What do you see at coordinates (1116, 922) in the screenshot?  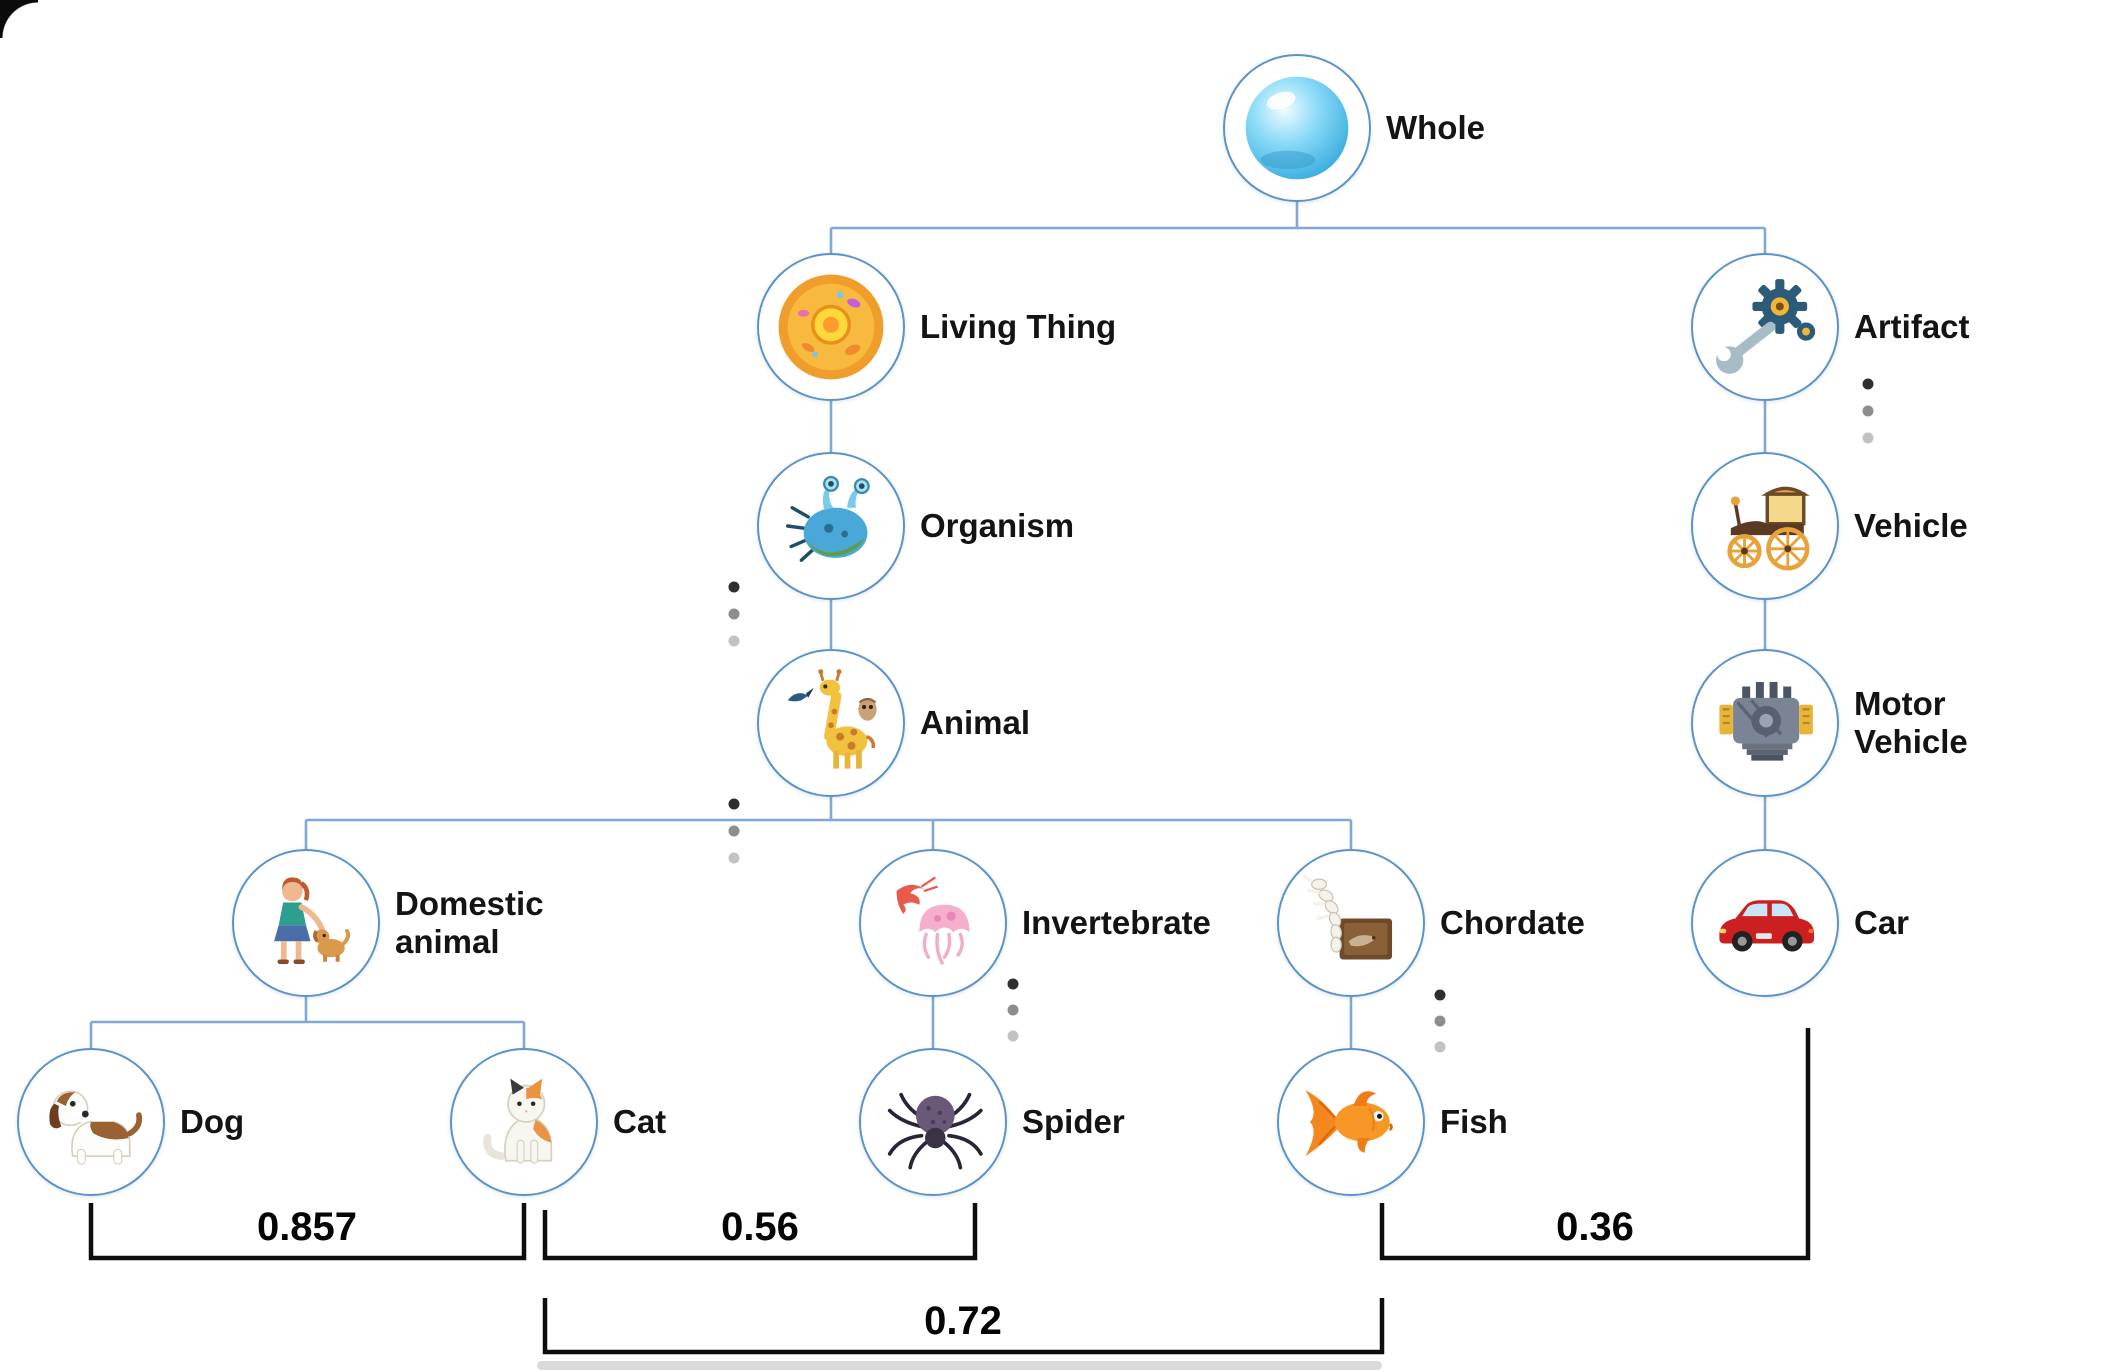 I see `node-label-invertebrate: Invertebrate` at bounding box center [1116, 922].